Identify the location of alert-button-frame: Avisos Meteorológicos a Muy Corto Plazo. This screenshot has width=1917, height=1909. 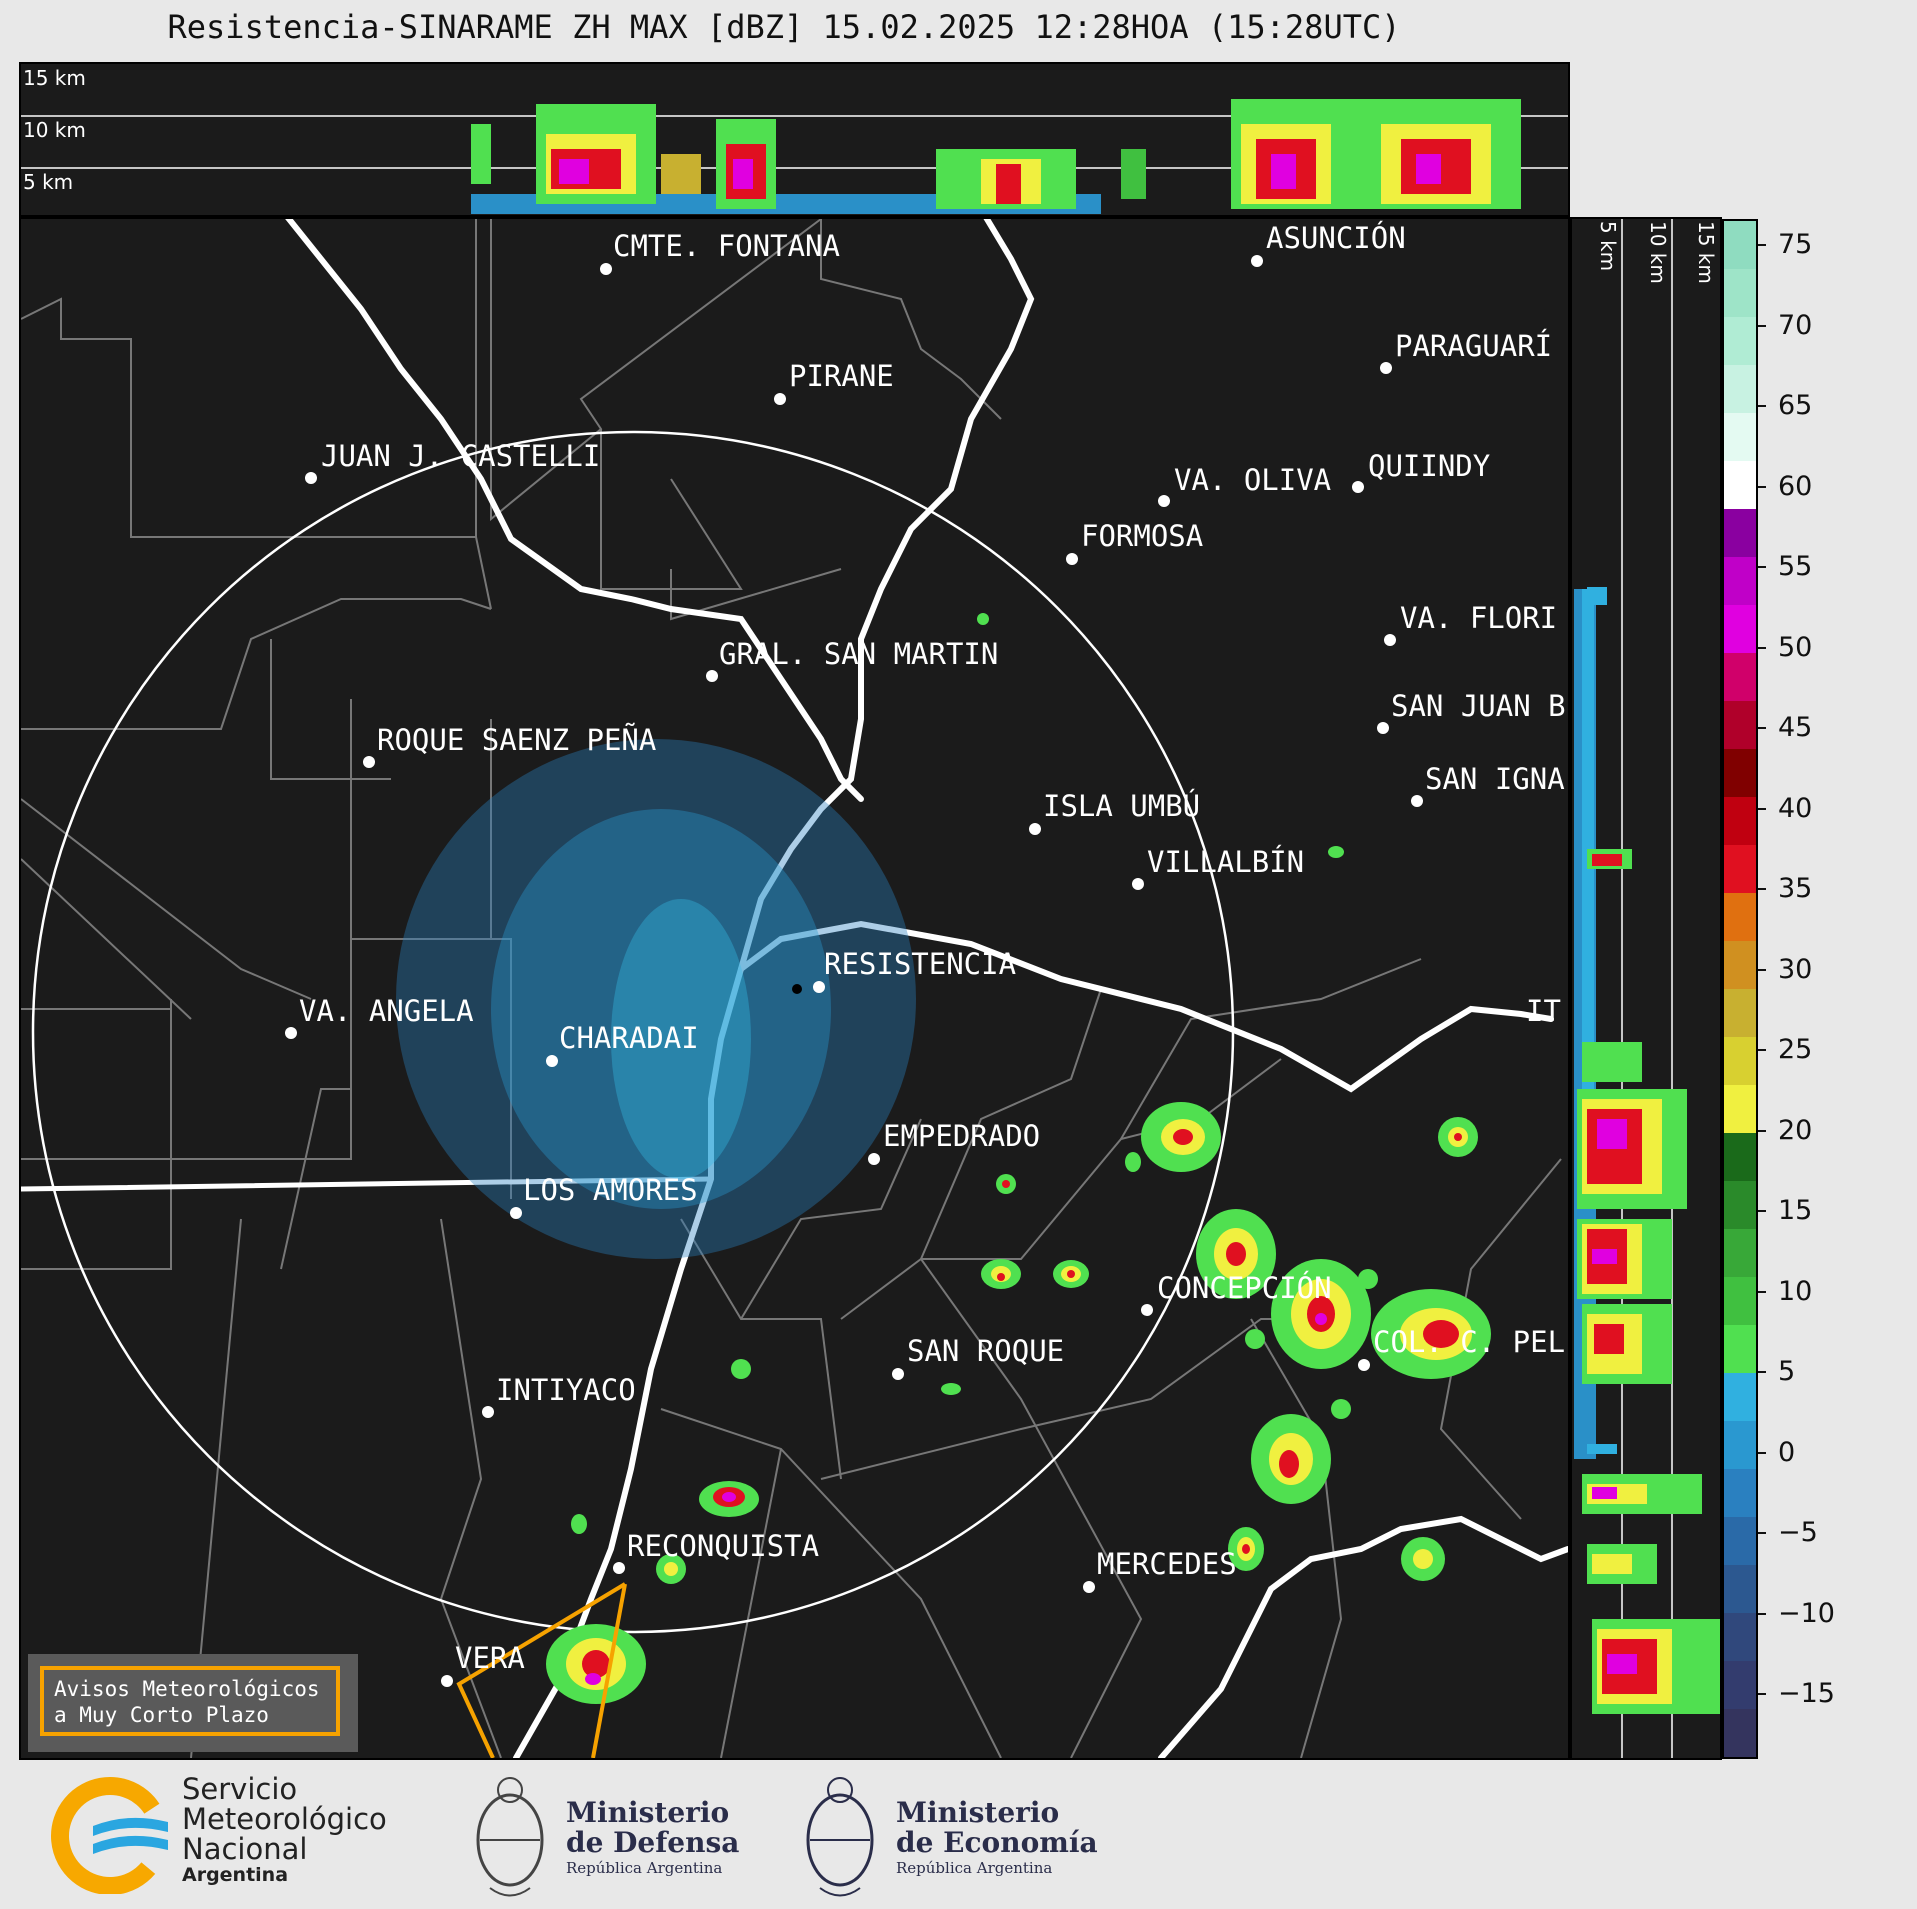
(190, 1701).